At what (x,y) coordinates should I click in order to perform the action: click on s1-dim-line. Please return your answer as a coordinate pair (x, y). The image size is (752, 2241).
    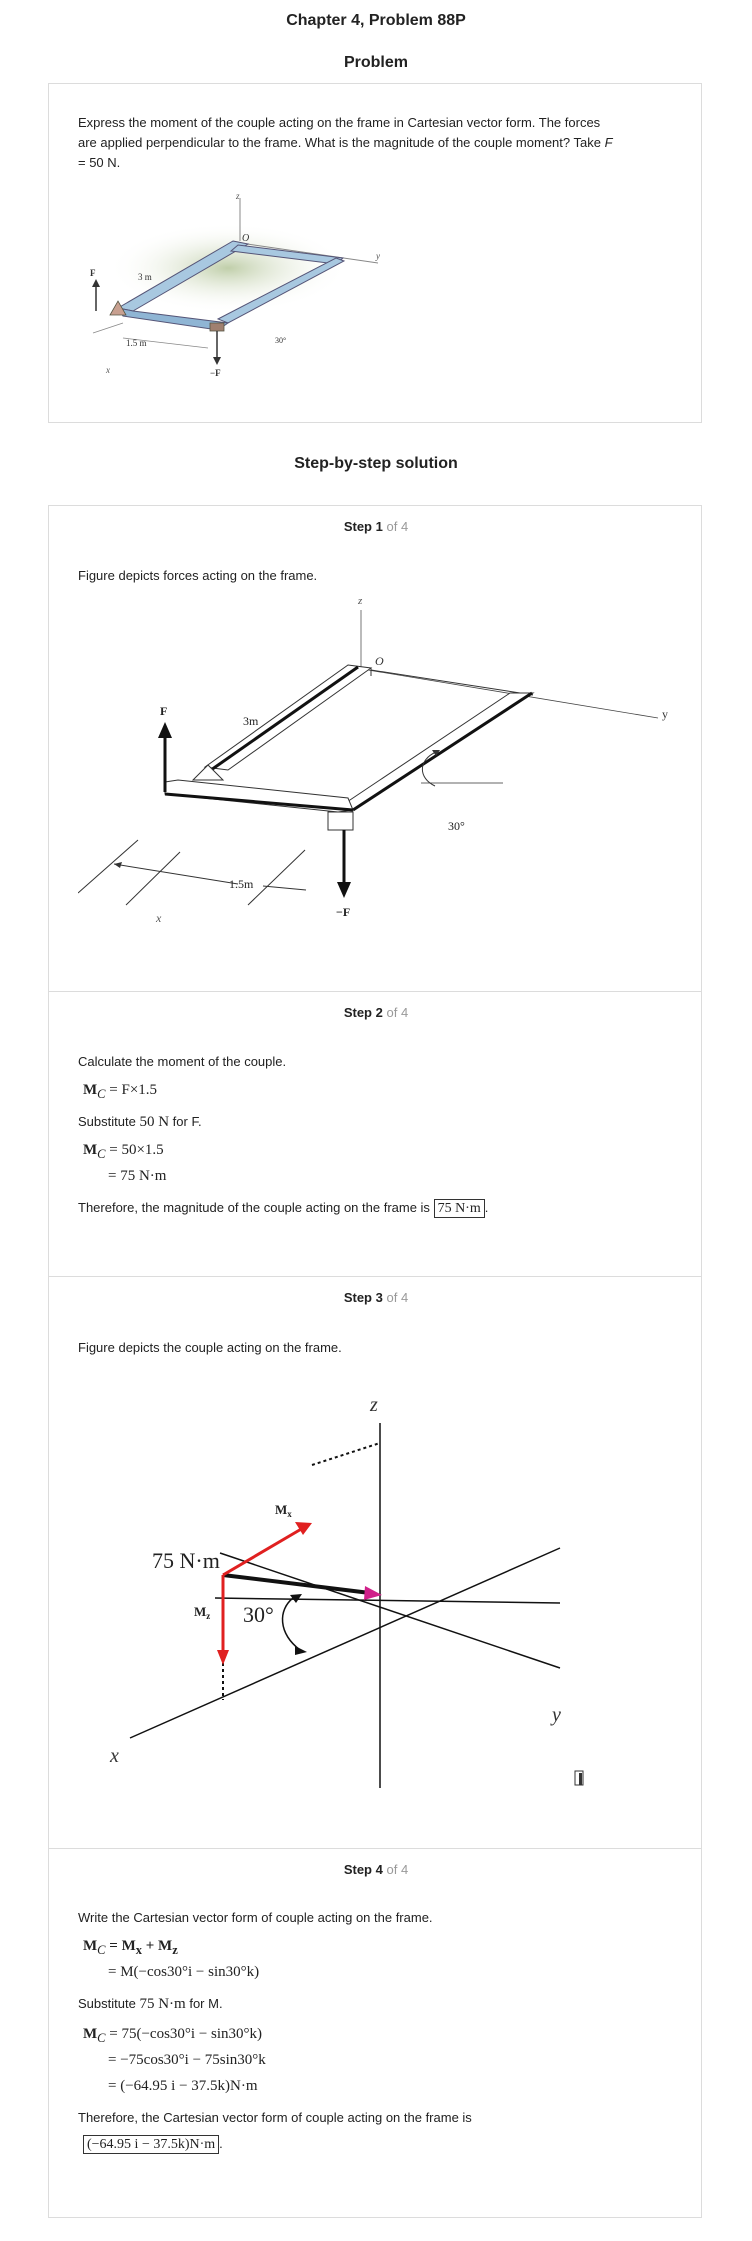
    Looking at the image, I should click on (176, 874).